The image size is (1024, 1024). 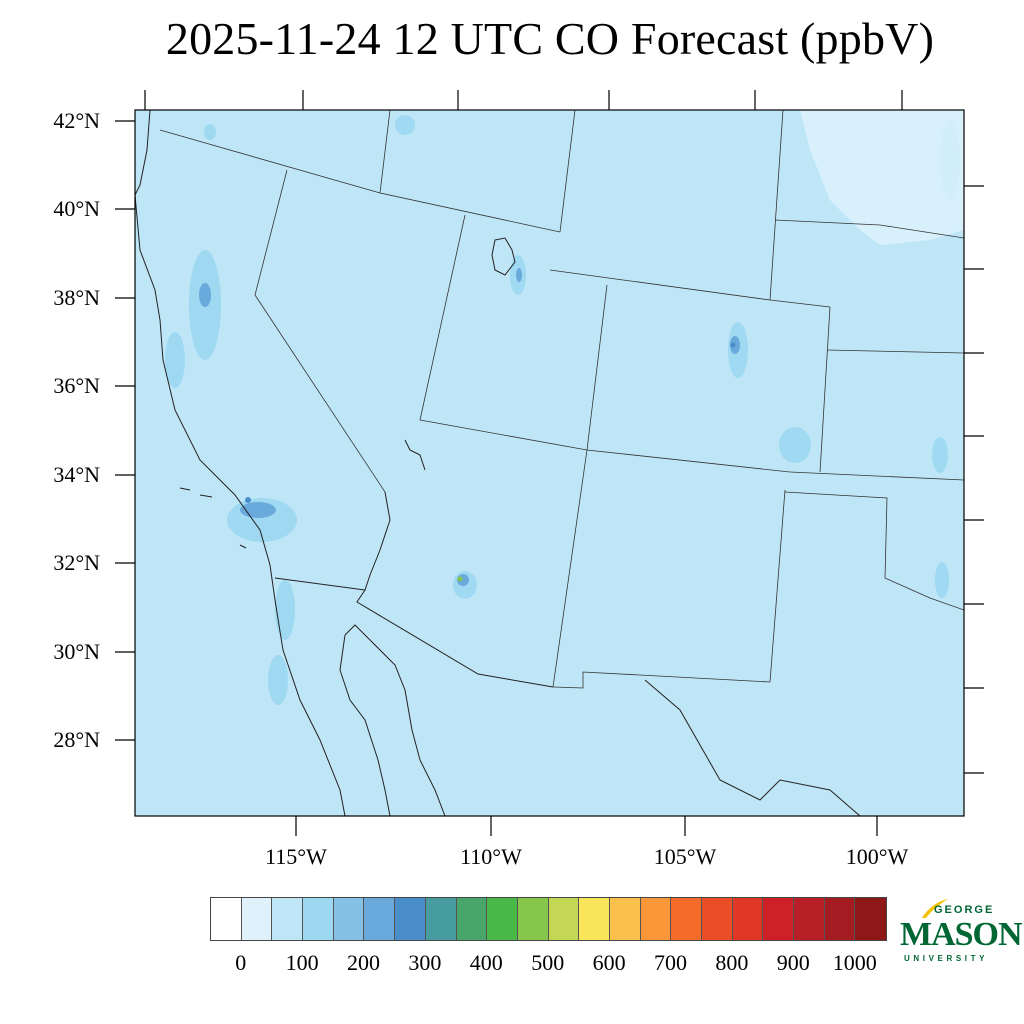 What do you see at coordinates (241, 962) in the screenshot?
I see `colorbar-label: 0` at bounding box center [241, 962].